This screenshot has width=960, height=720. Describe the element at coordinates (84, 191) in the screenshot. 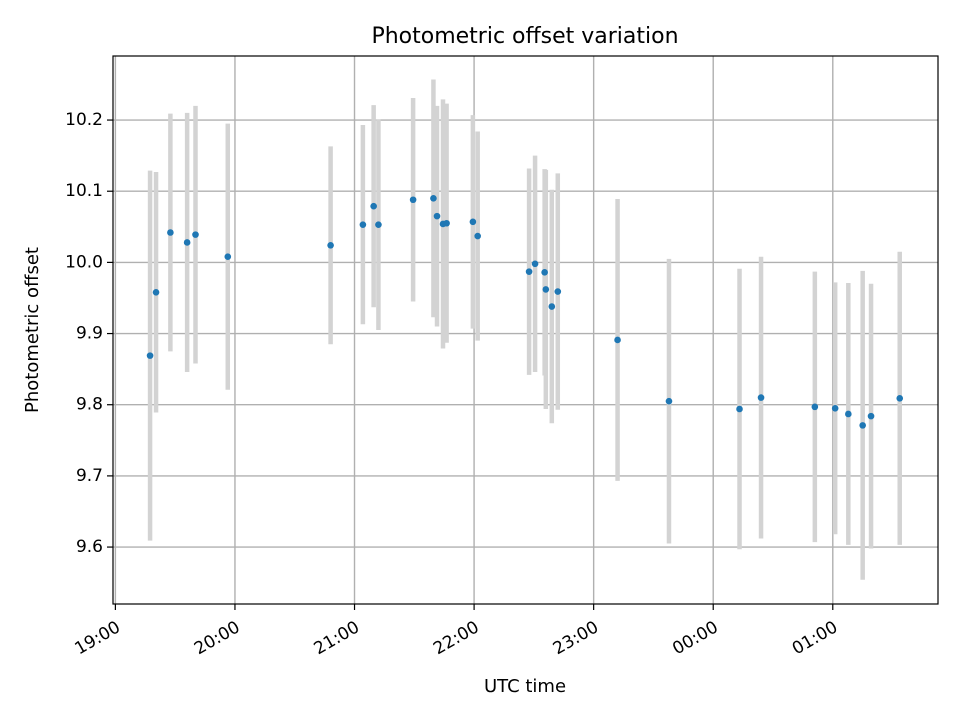

I see `y-tick-label: 10.1` at that location.